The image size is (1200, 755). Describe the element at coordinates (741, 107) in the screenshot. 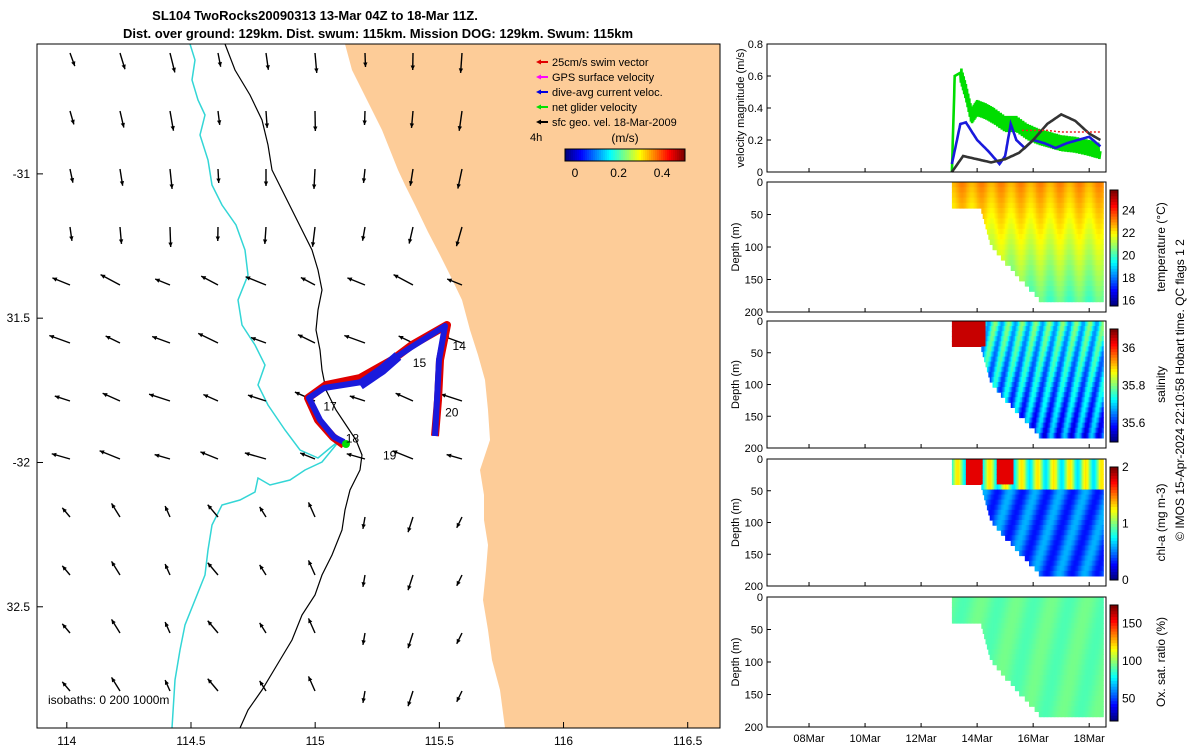

I see `ylabel: velocity magnitude (m/s)` at that location.